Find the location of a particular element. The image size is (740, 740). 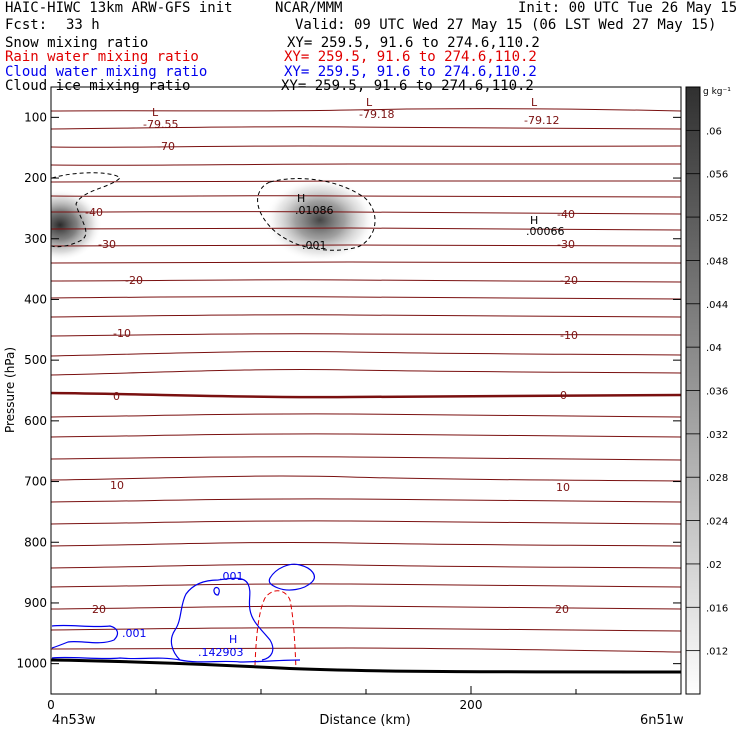

x-axis-label: Distance (km) is located at coordinates (364, 720).